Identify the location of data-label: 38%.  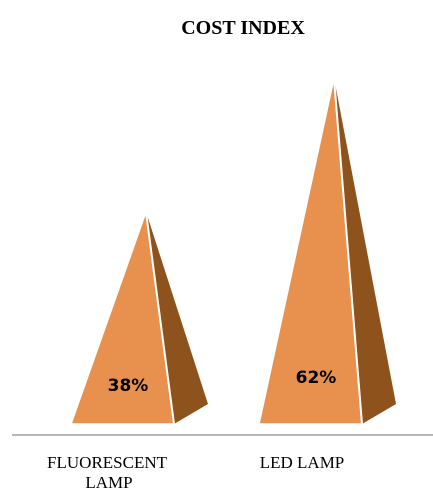
(128, 386).